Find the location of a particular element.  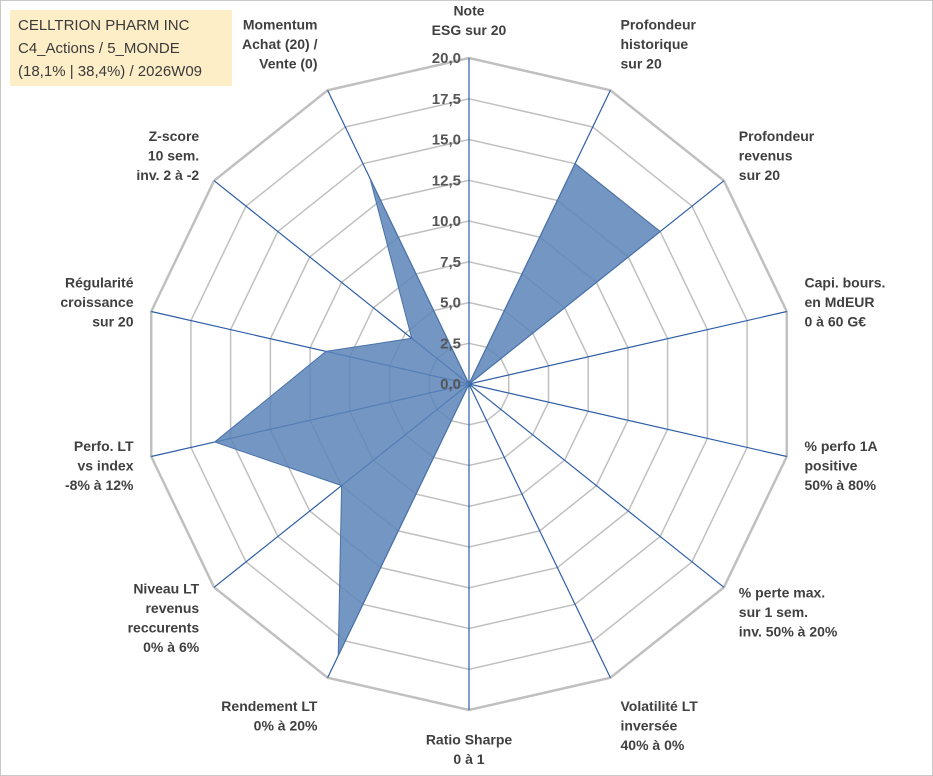

tick-label: 10,0 is located at coordinates (446, 221).